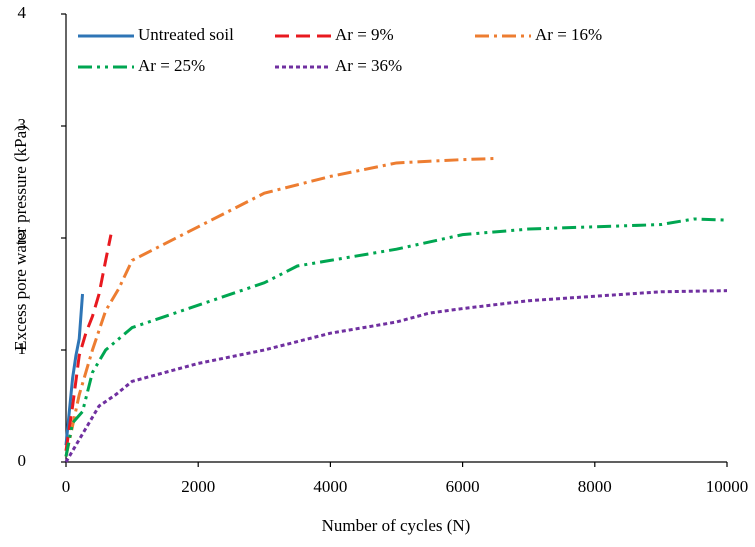 The width and height of the screenshot is (755, 547). I want to click on y-axis-label: Excess pore water pressure (kPa), so click(20, 238).